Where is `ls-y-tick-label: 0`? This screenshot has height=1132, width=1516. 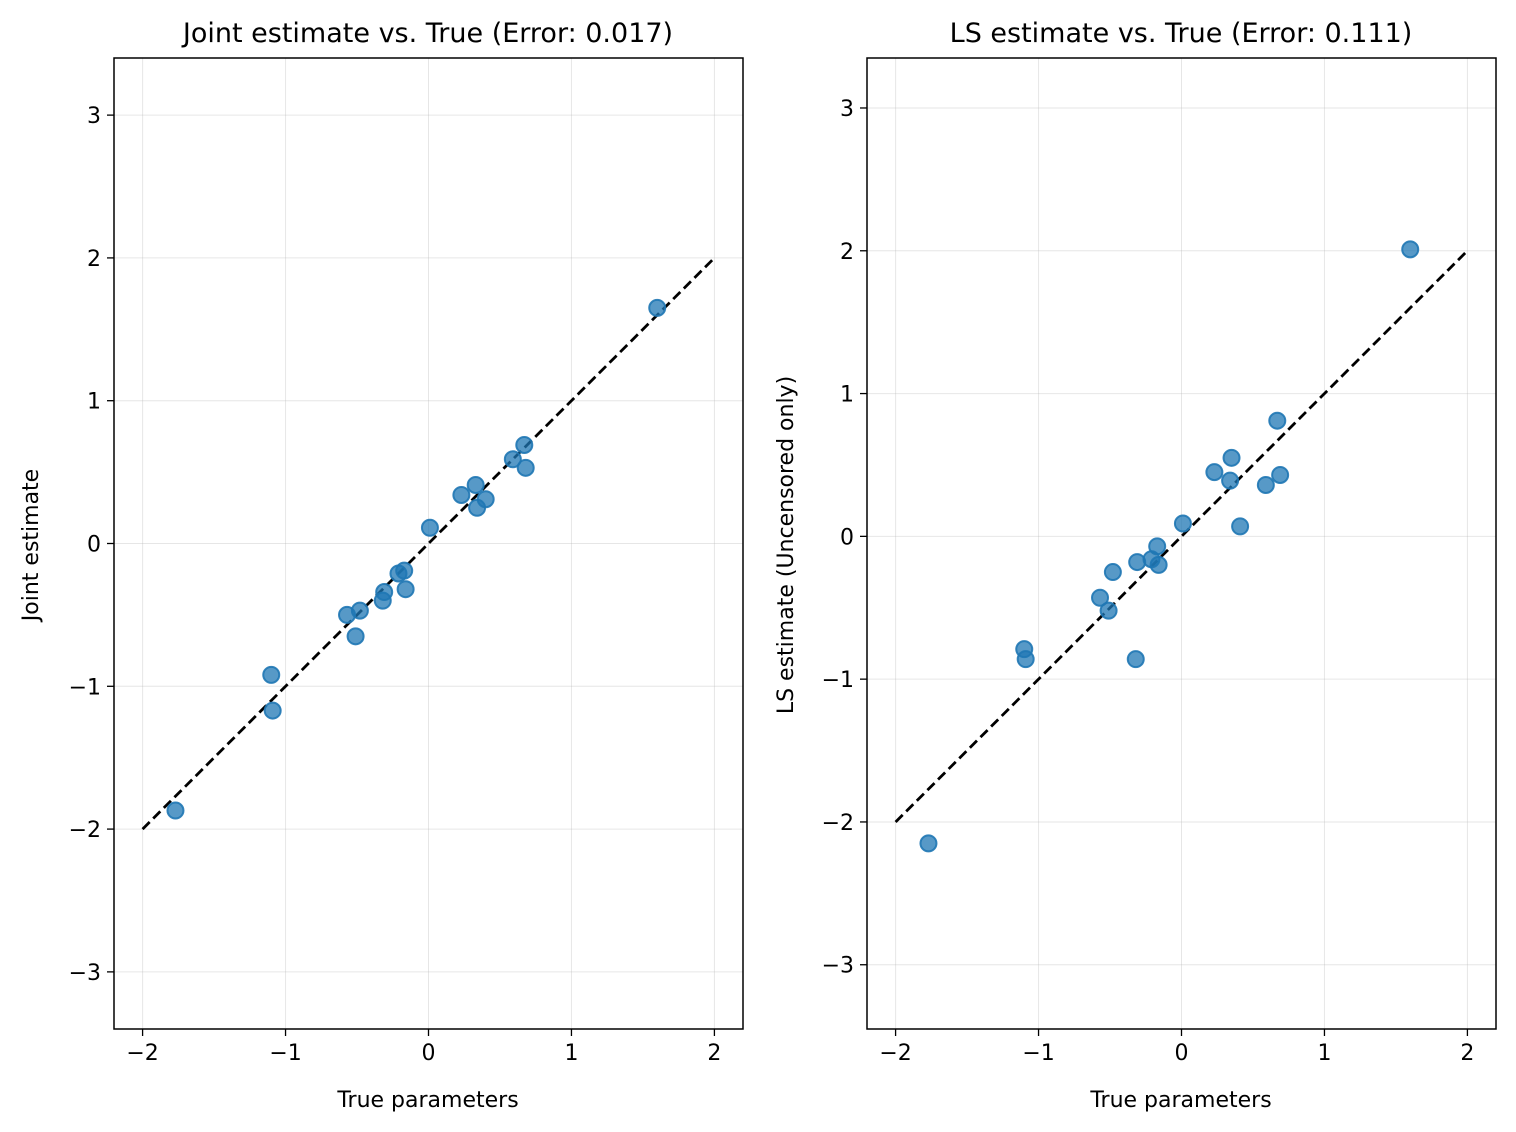
ls-y-tick-label: 0 is located at coordinates (847, 537).